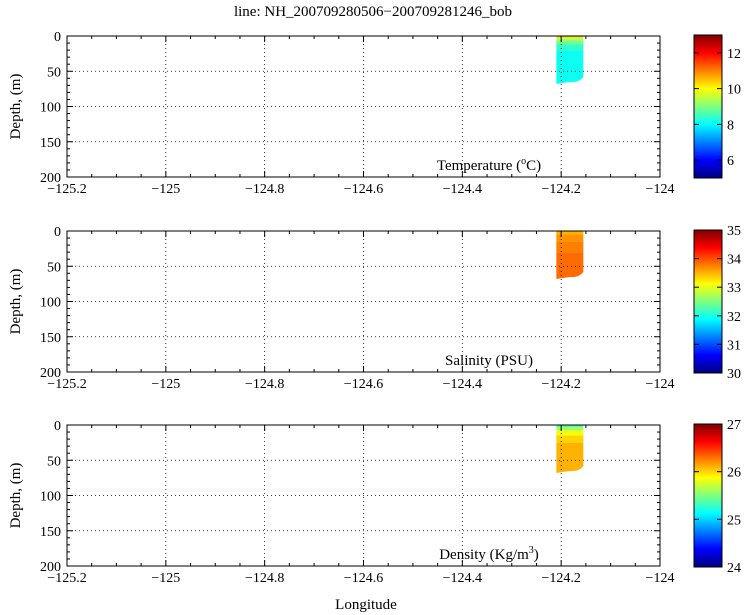 This screenshot has width=750, height=615. What do you see at coordinates (734, 317) in the screenshot?
I see `colorbar-tick-label: 32` at bounding box center [734, 317].